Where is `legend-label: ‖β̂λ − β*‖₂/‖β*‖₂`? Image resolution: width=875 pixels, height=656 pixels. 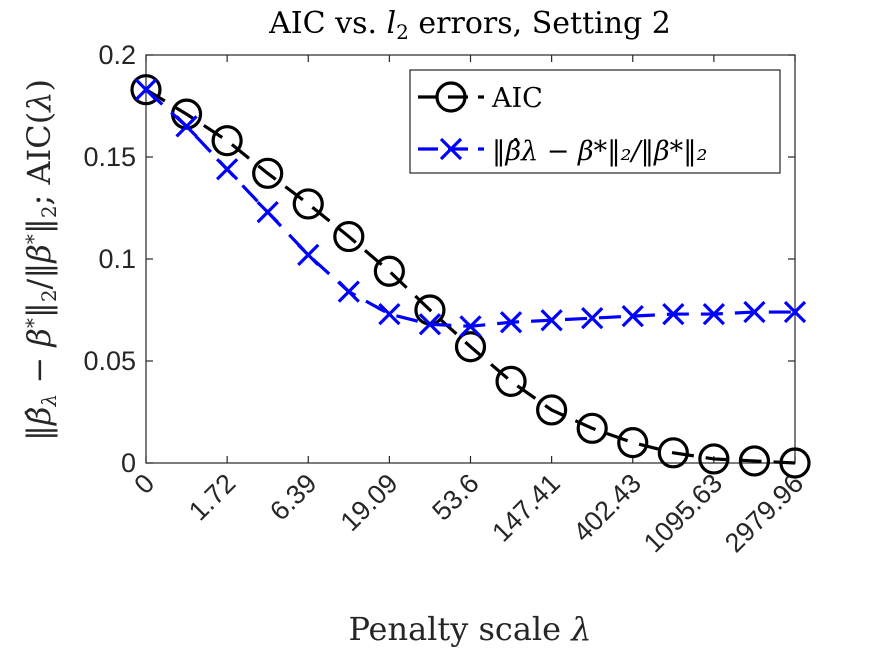 legend-label: ‖β̂λ − β*‖₂/‖β*‖₂ is located at coordinates (599, 151).